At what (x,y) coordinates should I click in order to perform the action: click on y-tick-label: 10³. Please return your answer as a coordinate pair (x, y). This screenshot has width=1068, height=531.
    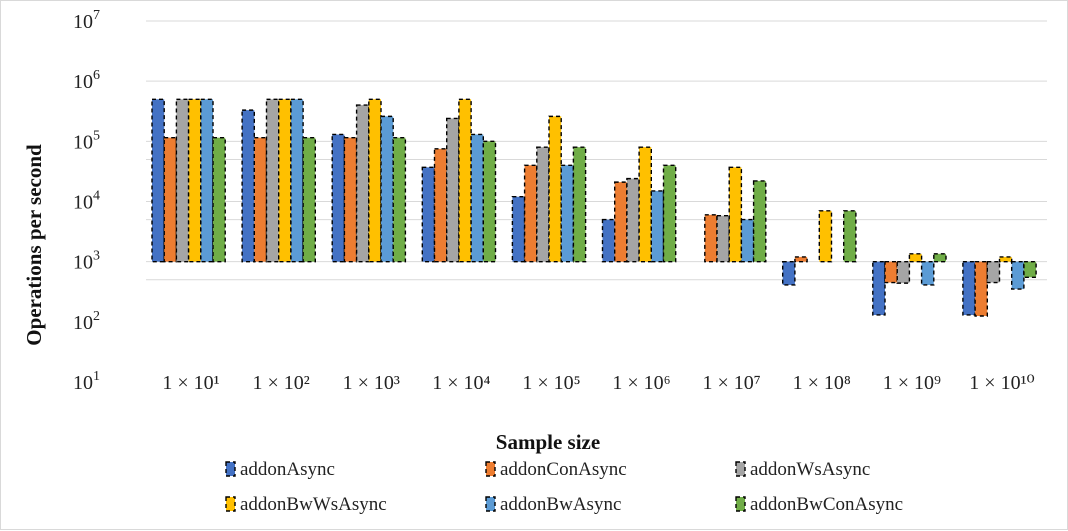
    Looking at the image, I should click on (86, 261).